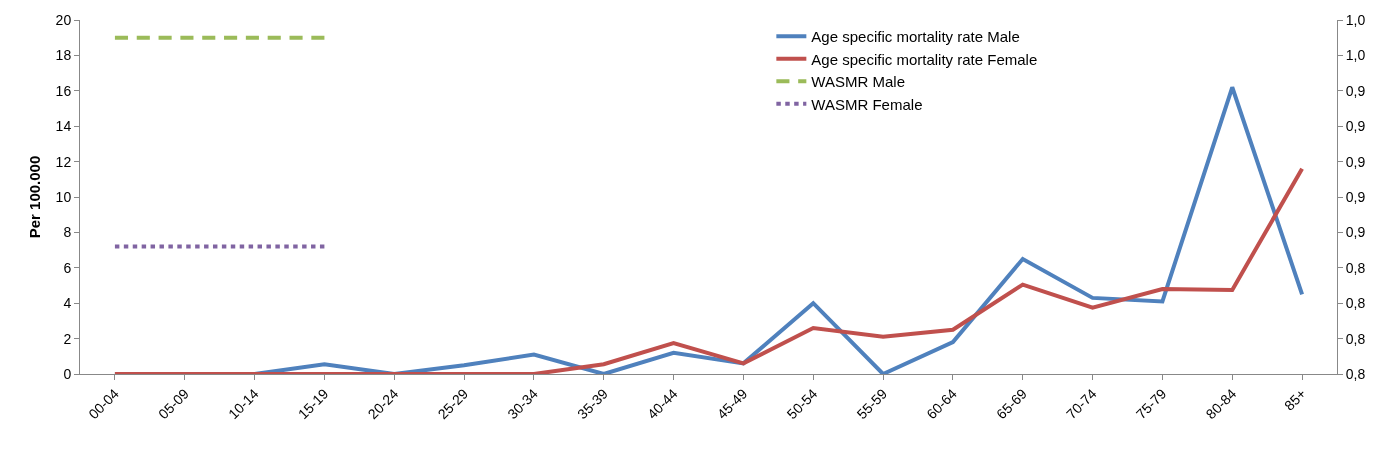  I want to click on y-tick-label: 4, so click(67, 303).